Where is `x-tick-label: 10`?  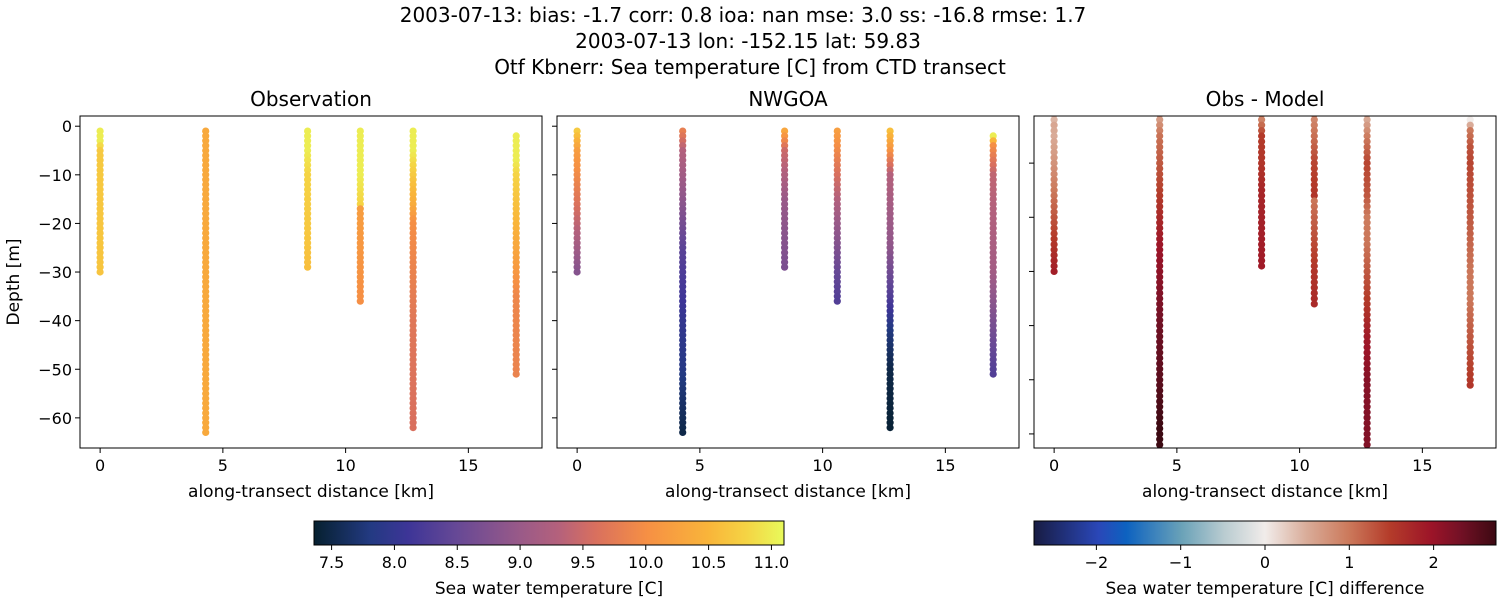
x-tick-label: 10 is located at coordinates (345, 465).